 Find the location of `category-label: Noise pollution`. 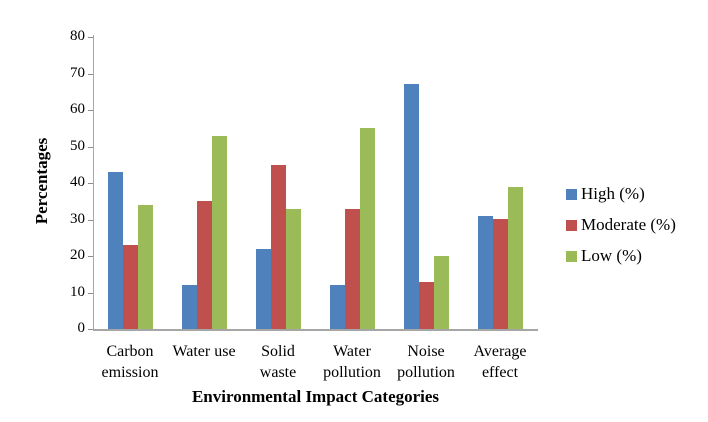

category-label: Noise pollution is located at coordinates (426, 362).